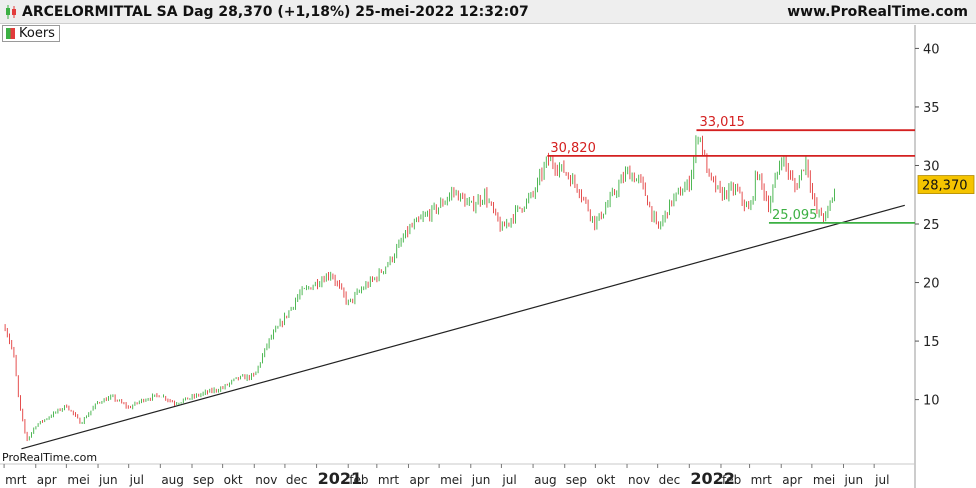  What do you see at coordinates (931, 342) in the screenshot?
I see `y-tick-label: 15` at bounding box center [931, 342].